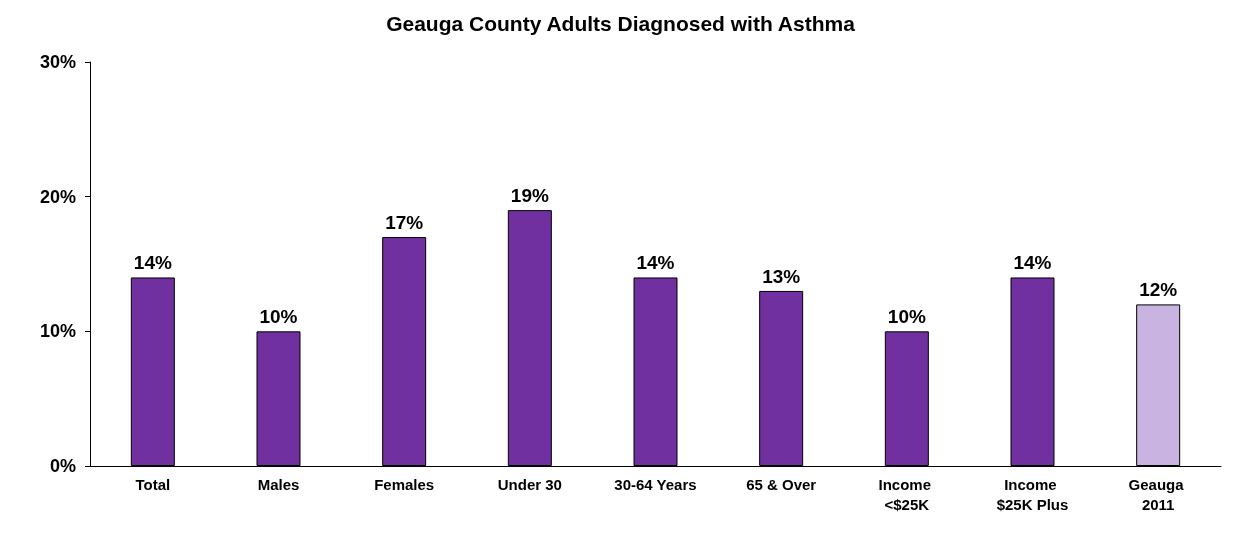 Image resolution: width=1241 pixels, height=536 pixels. I want to click on x-tick-label: Income <$25K, so click(907, 494).